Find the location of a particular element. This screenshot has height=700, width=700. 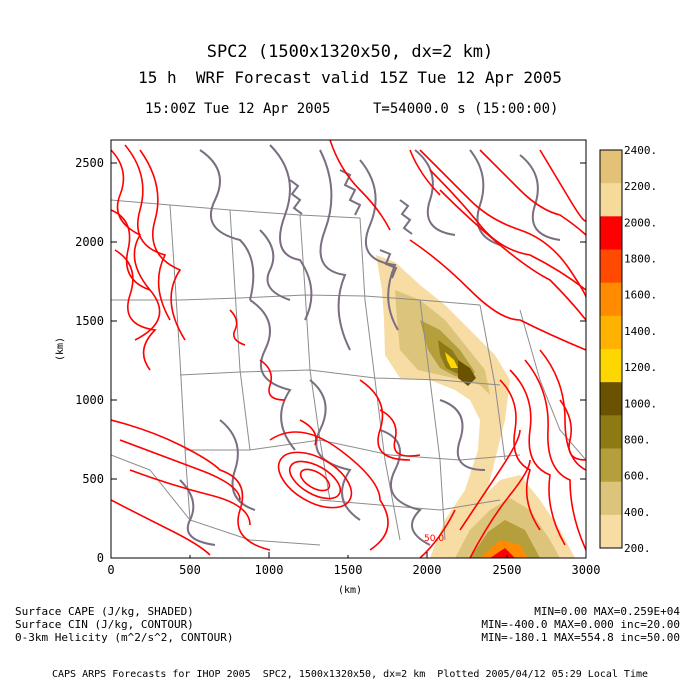

stats-helicity: MIN=-180.1 MAX=554.8 inc=50.00 is located at coordinates (580, 637).